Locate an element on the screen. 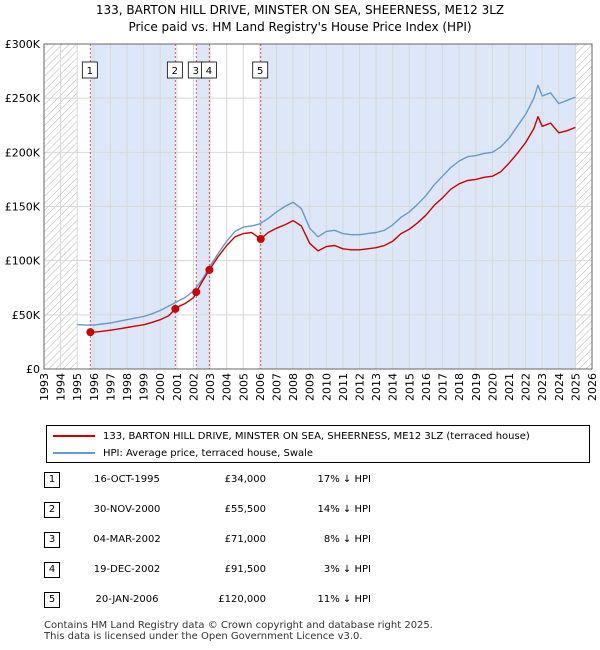 The height and width of the screenshot is (650, 600). x-tick-label: 2015 is located at coordinates (409, 387).